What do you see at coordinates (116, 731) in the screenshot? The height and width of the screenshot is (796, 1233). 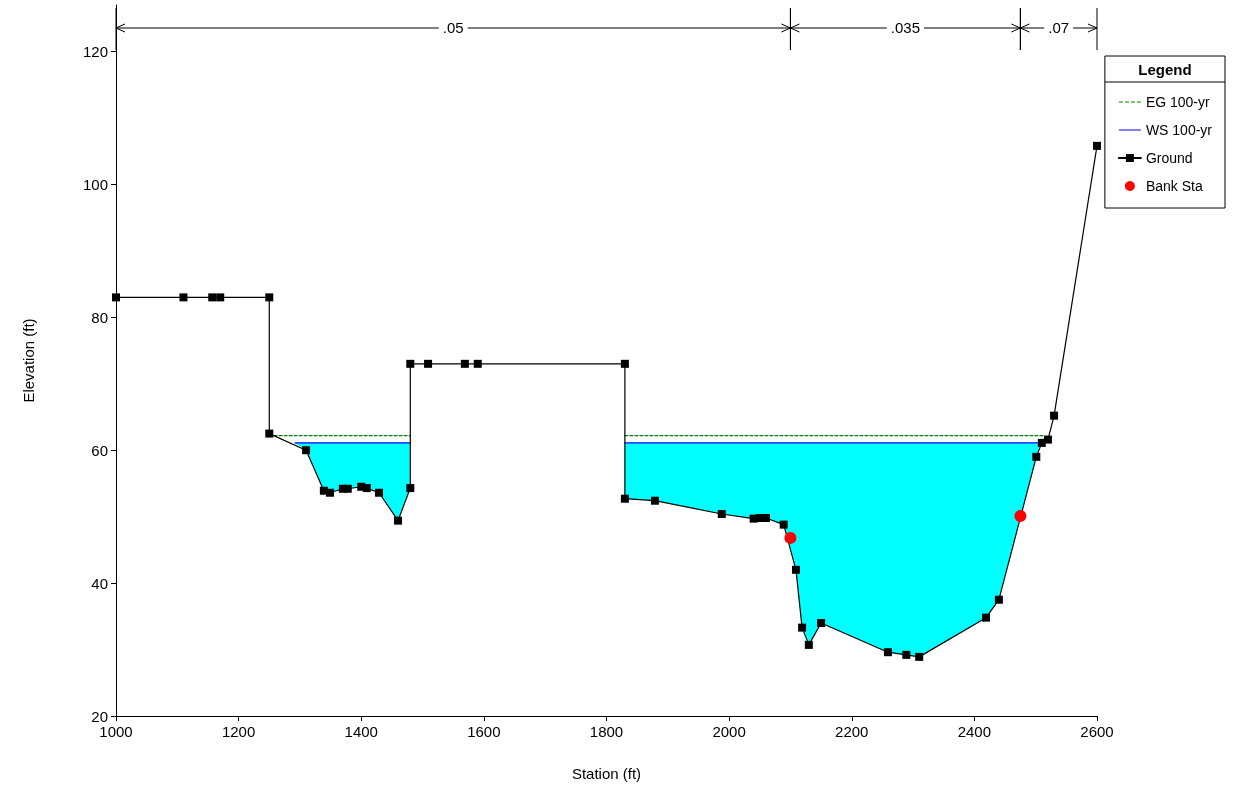 I see `x-tick-label: 1000` at bounding box center [116, 731].